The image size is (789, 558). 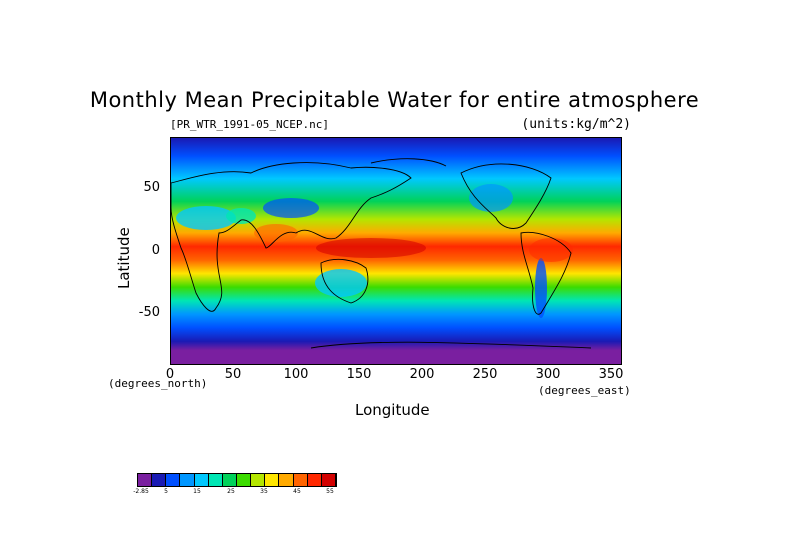 What do you see at coordinates (241, 216) in the screenshot?
I see `arabia-dry` at bounding box center [241, 216].